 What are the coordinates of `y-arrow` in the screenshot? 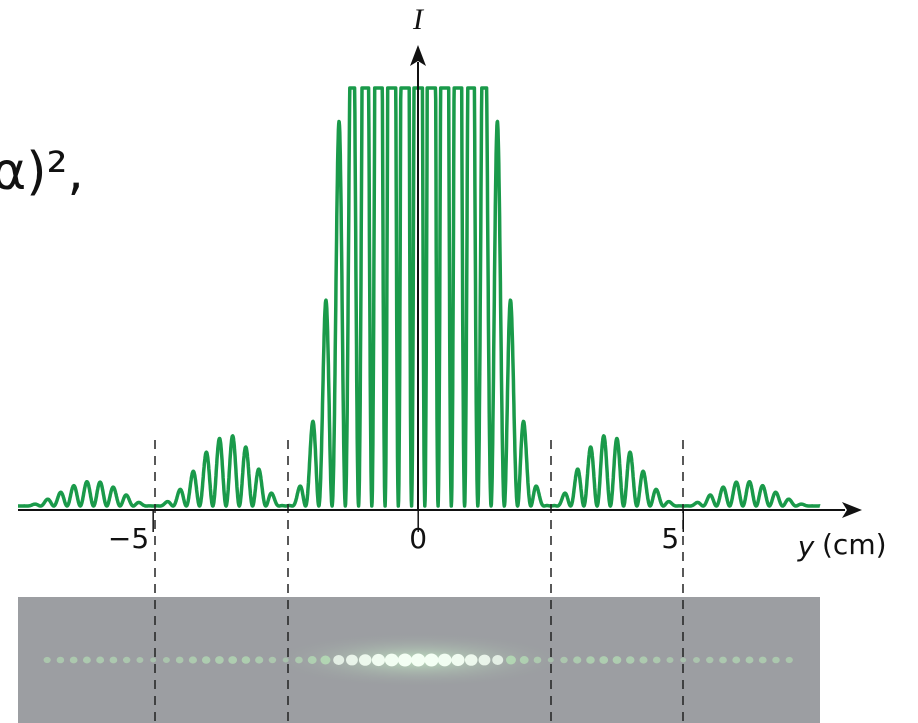 It's located at (418, 55).